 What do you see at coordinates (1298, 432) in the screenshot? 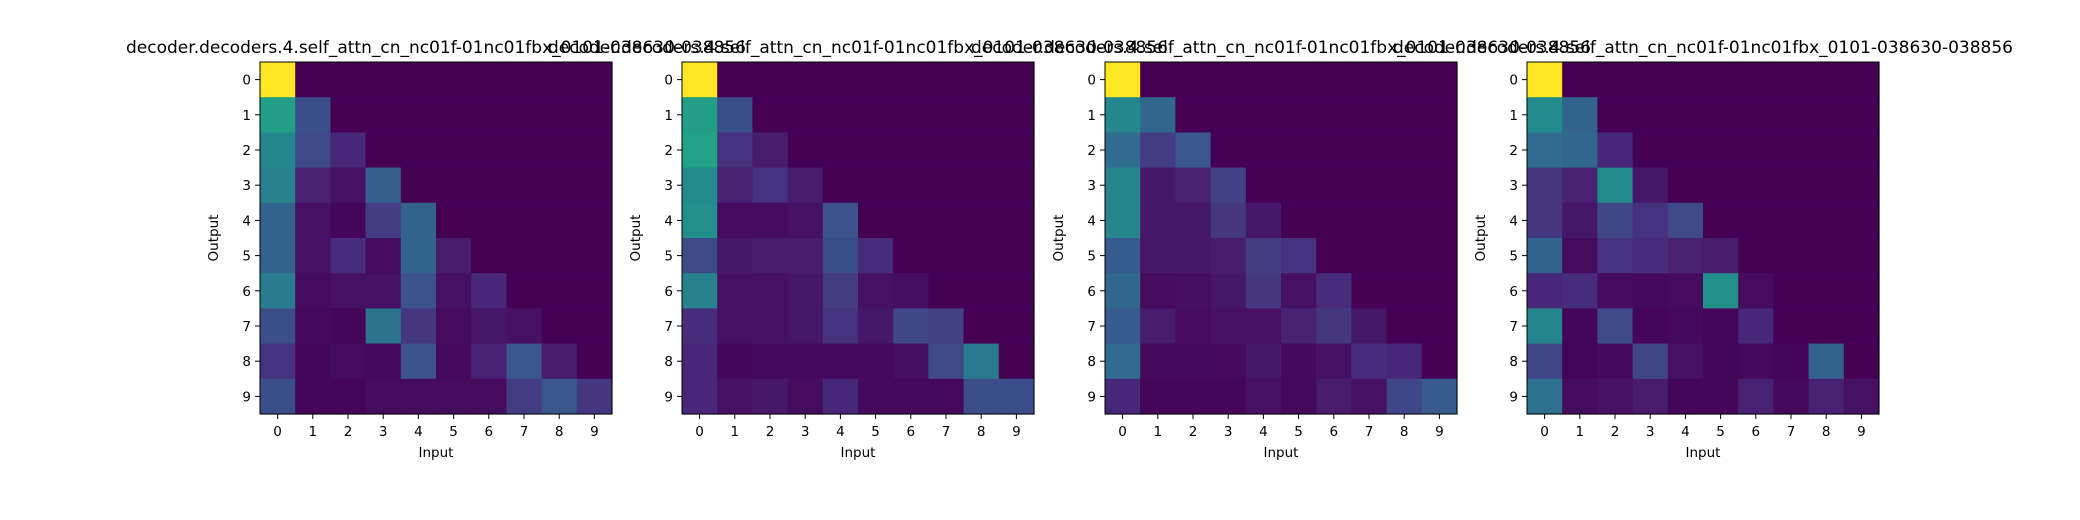
I see `x-tick-label: 5` at bounding box center [1298, 432].